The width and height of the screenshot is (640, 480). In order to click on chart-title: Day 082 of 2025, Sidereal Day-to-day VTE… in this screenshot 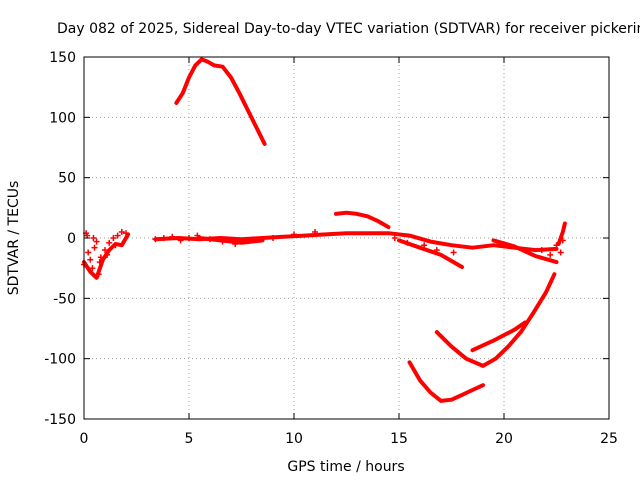, I will do `click(348, 29)`.